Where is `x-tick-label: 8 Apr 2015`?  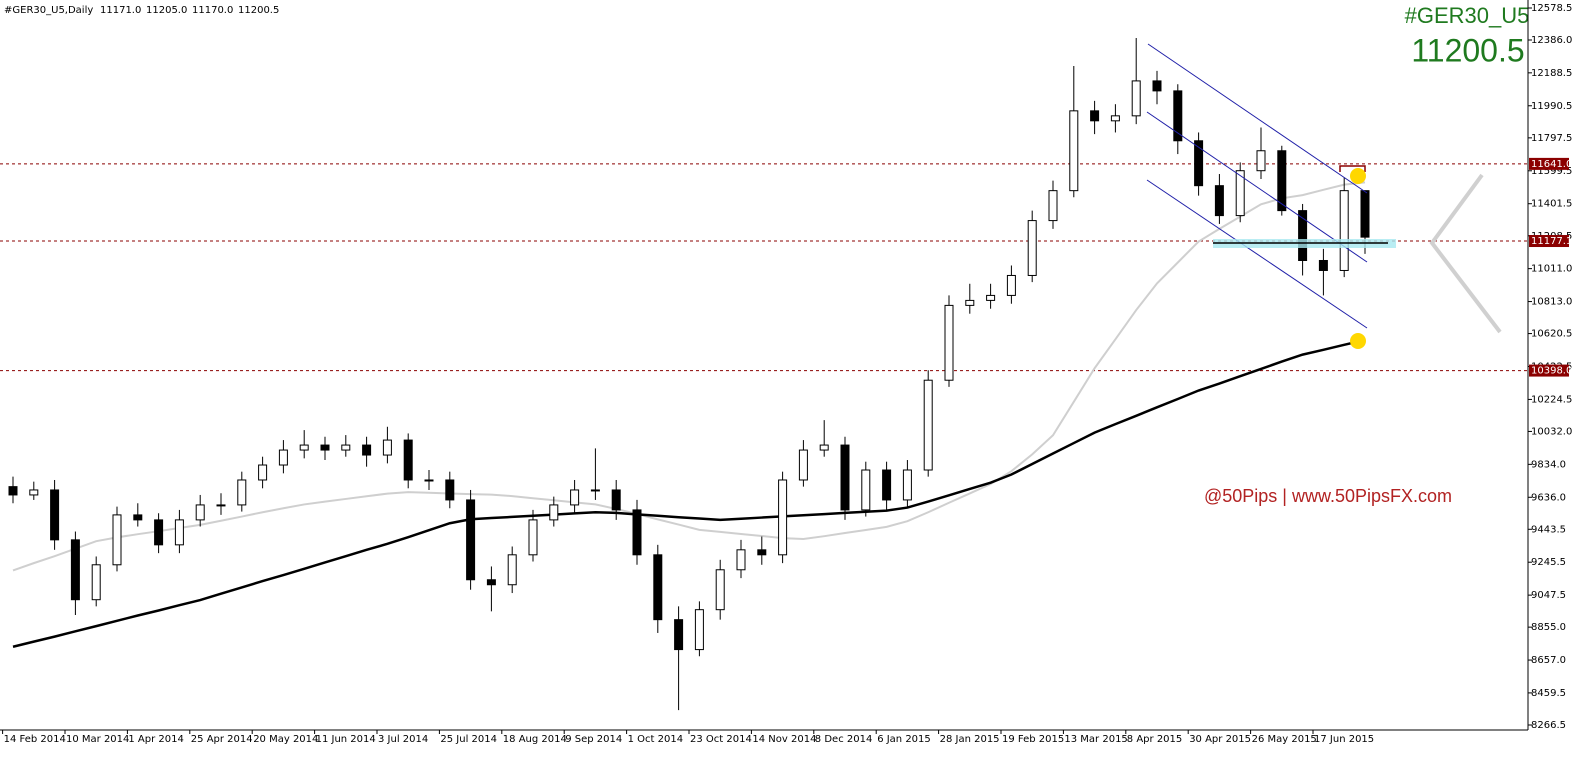
x-tick-label: 8 Apr 2015 is located at coordinates (1154, 739).